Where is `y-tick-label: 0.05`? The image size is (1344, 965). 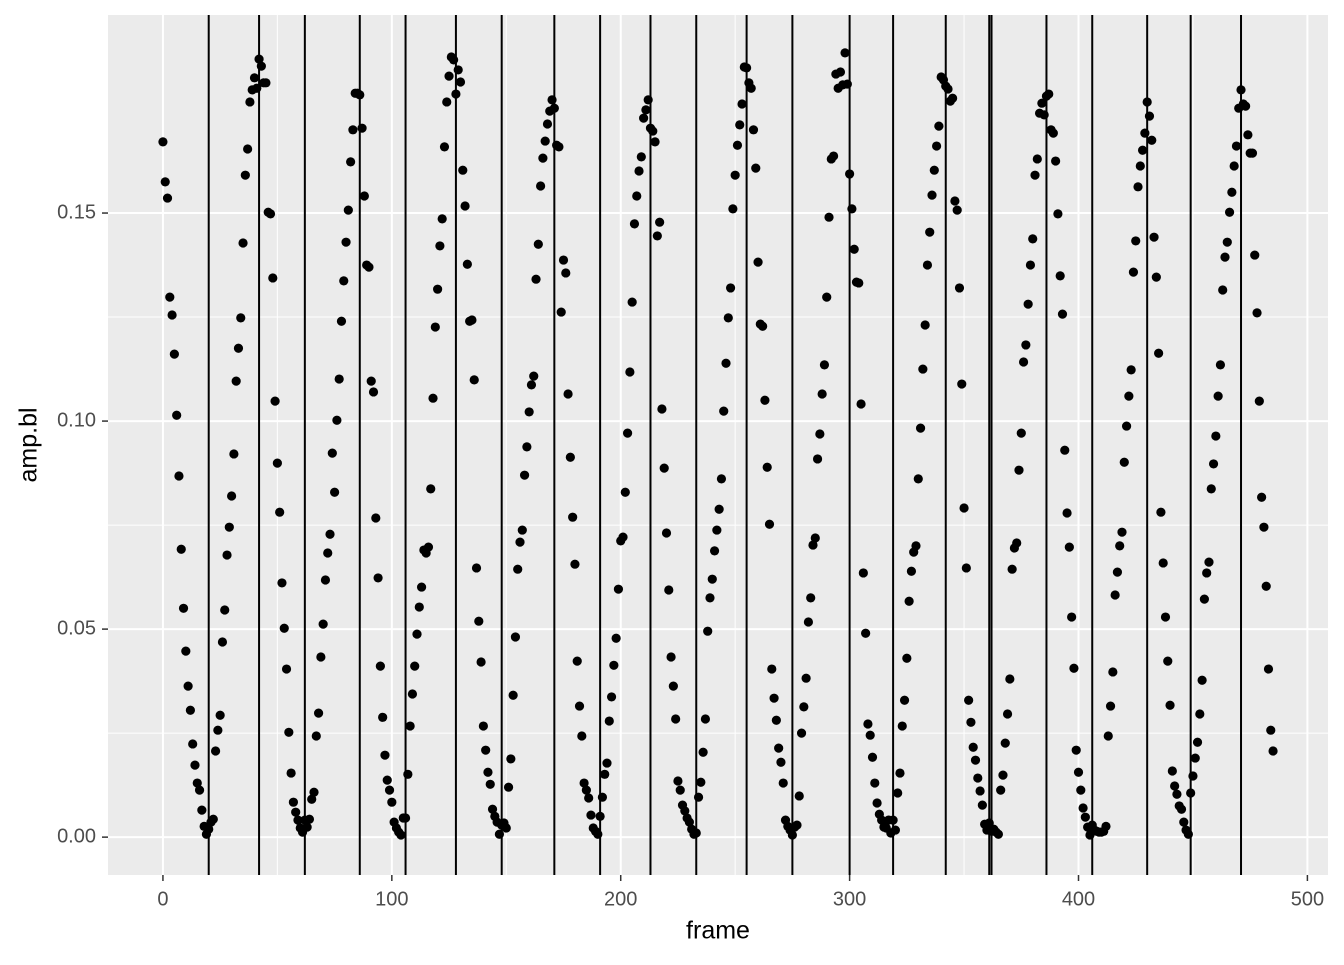 y-tick-label: 0.05 is located at coordinates (76, 628).